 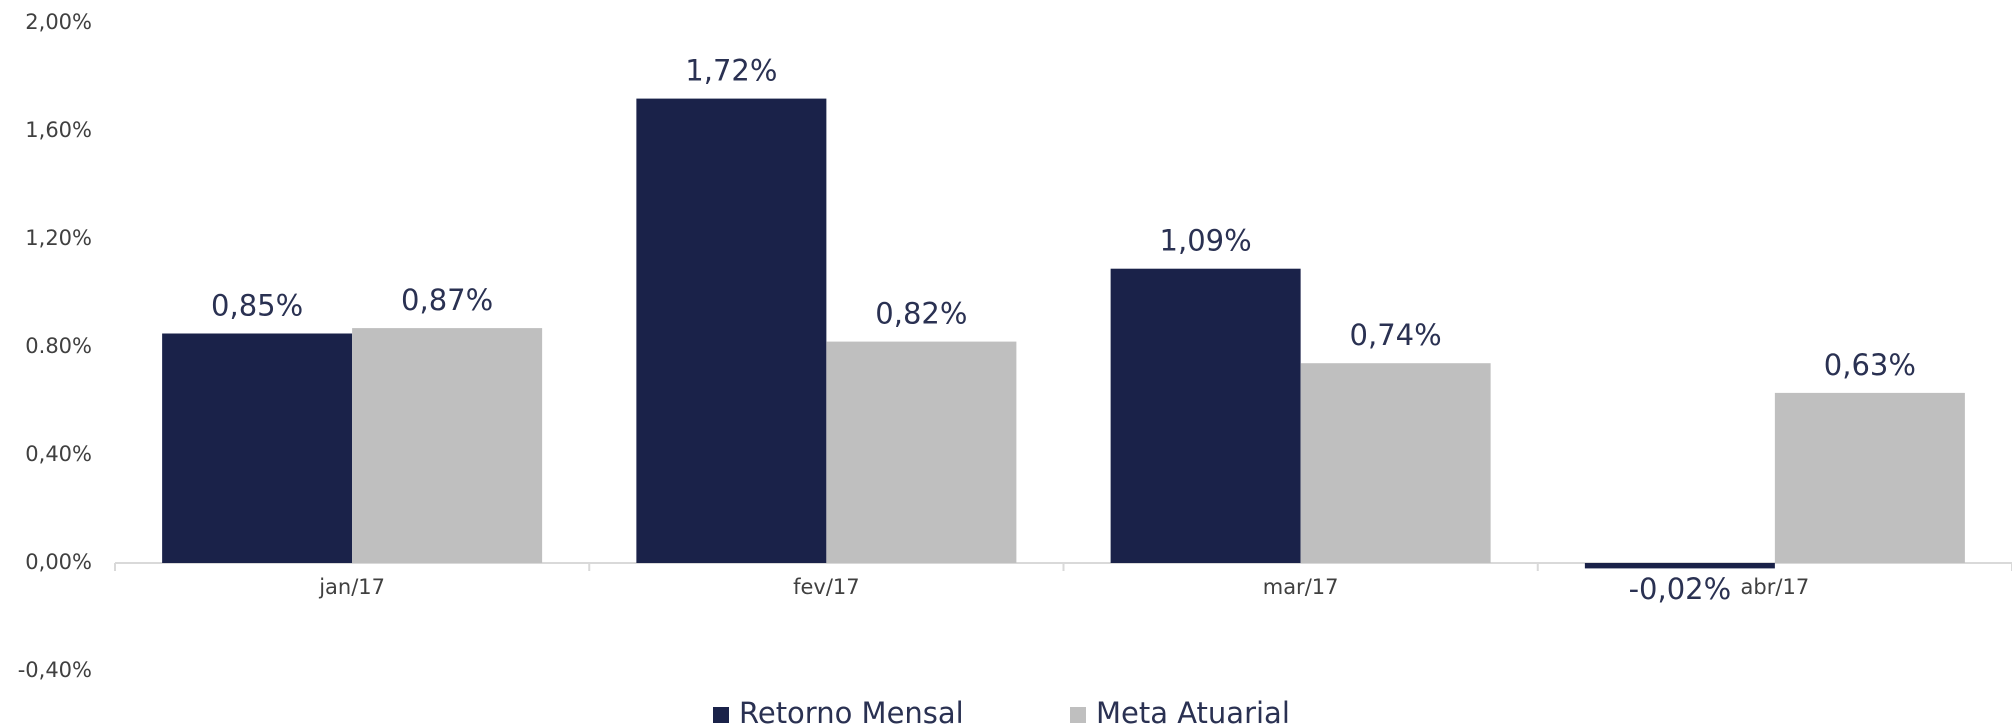 I want to click on value-label: 0,74%, so click(x=1396, y=335).